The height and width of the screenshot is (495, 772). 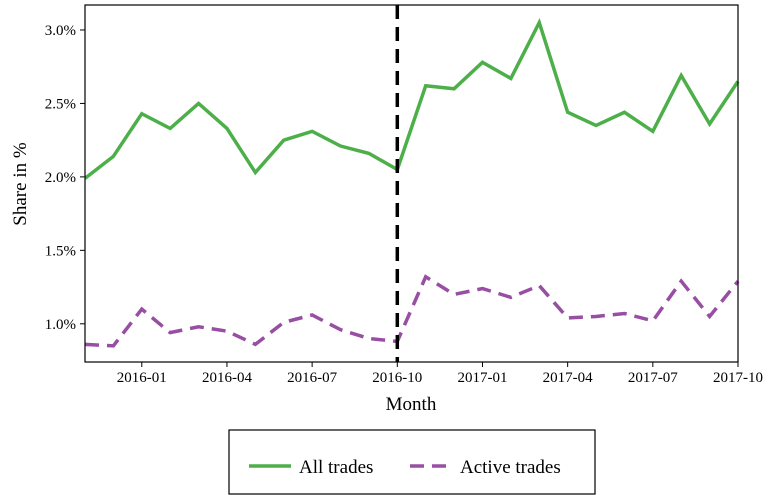 What do you see at coordinates (482, 378) in the screenshot?
I see `x-tick-label: 2017-01` at bounding box center [482, 378].